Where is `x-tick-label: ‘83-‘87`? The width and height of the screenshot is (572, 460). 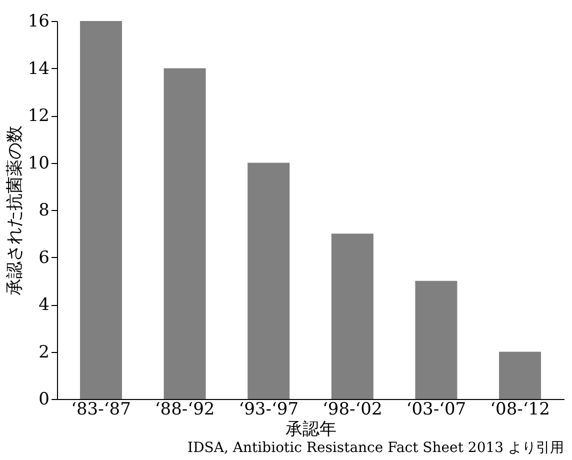
x-tick-label: ‘83-‘87 is located at coordinates (101, 410).